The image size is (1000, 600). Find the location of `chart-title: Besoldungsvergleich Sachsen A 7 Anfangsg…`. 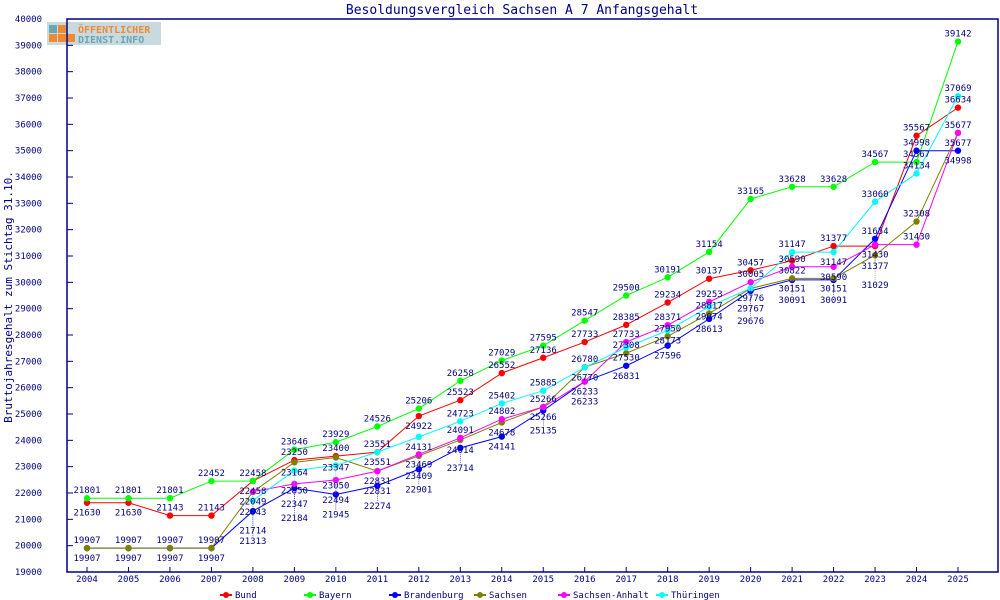

chart-title: Besoldungsvergleich Sachsen A 7 Anfangsg… is located at coordinates (522, 10).